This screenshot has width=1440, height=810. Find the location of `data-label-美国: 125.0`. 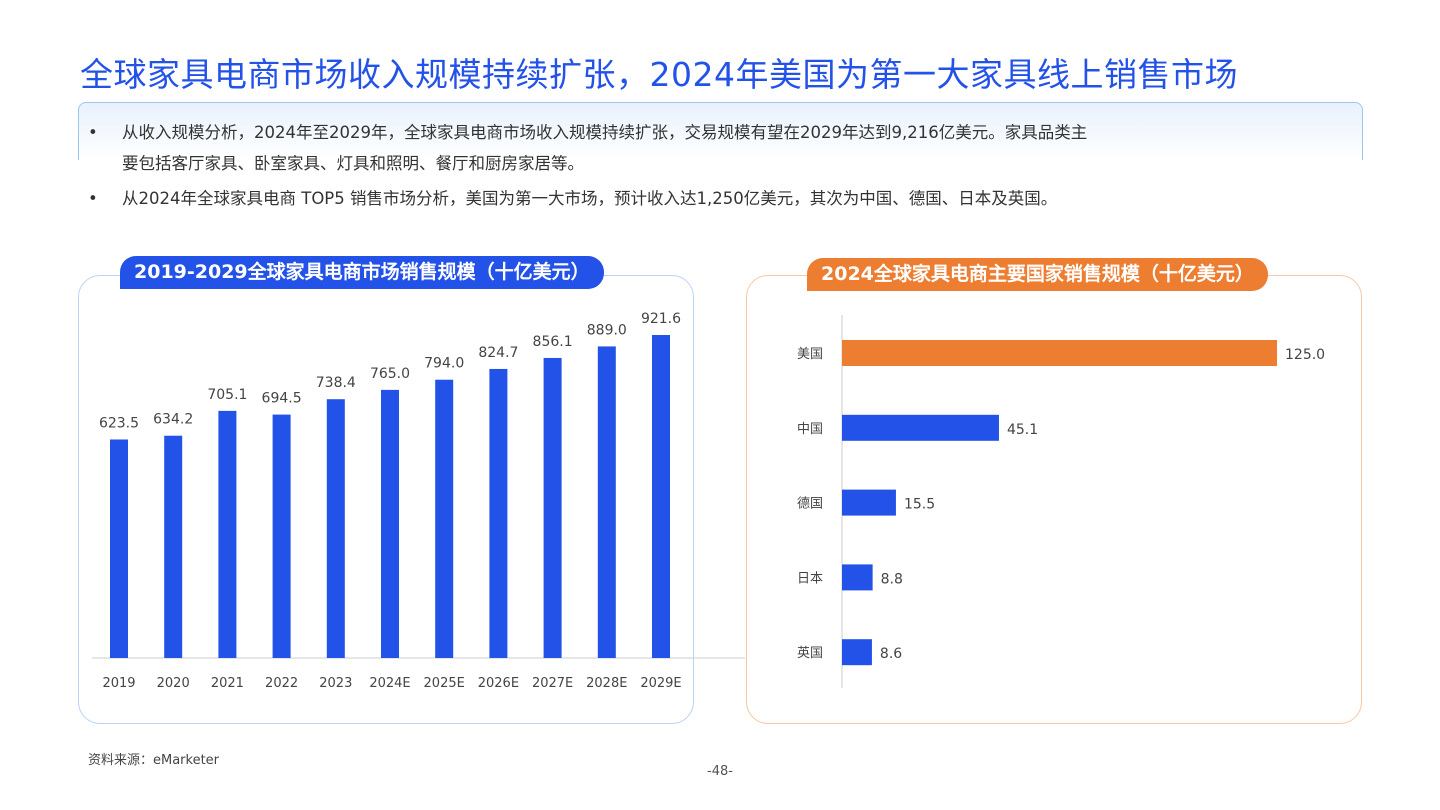

data-label-美国: 125.0 is located at coordinates (1305, 355).